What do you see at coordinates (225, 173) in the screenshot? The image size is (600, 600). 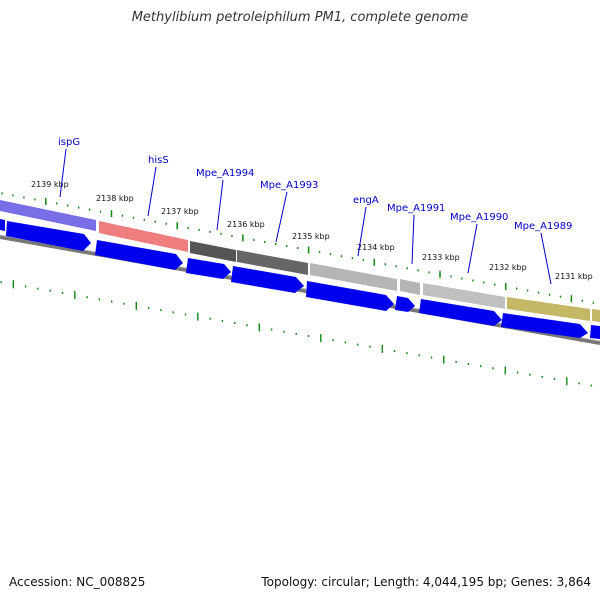 I see `gene-label: Mpe_A1994` at bounding box center [225, 173].